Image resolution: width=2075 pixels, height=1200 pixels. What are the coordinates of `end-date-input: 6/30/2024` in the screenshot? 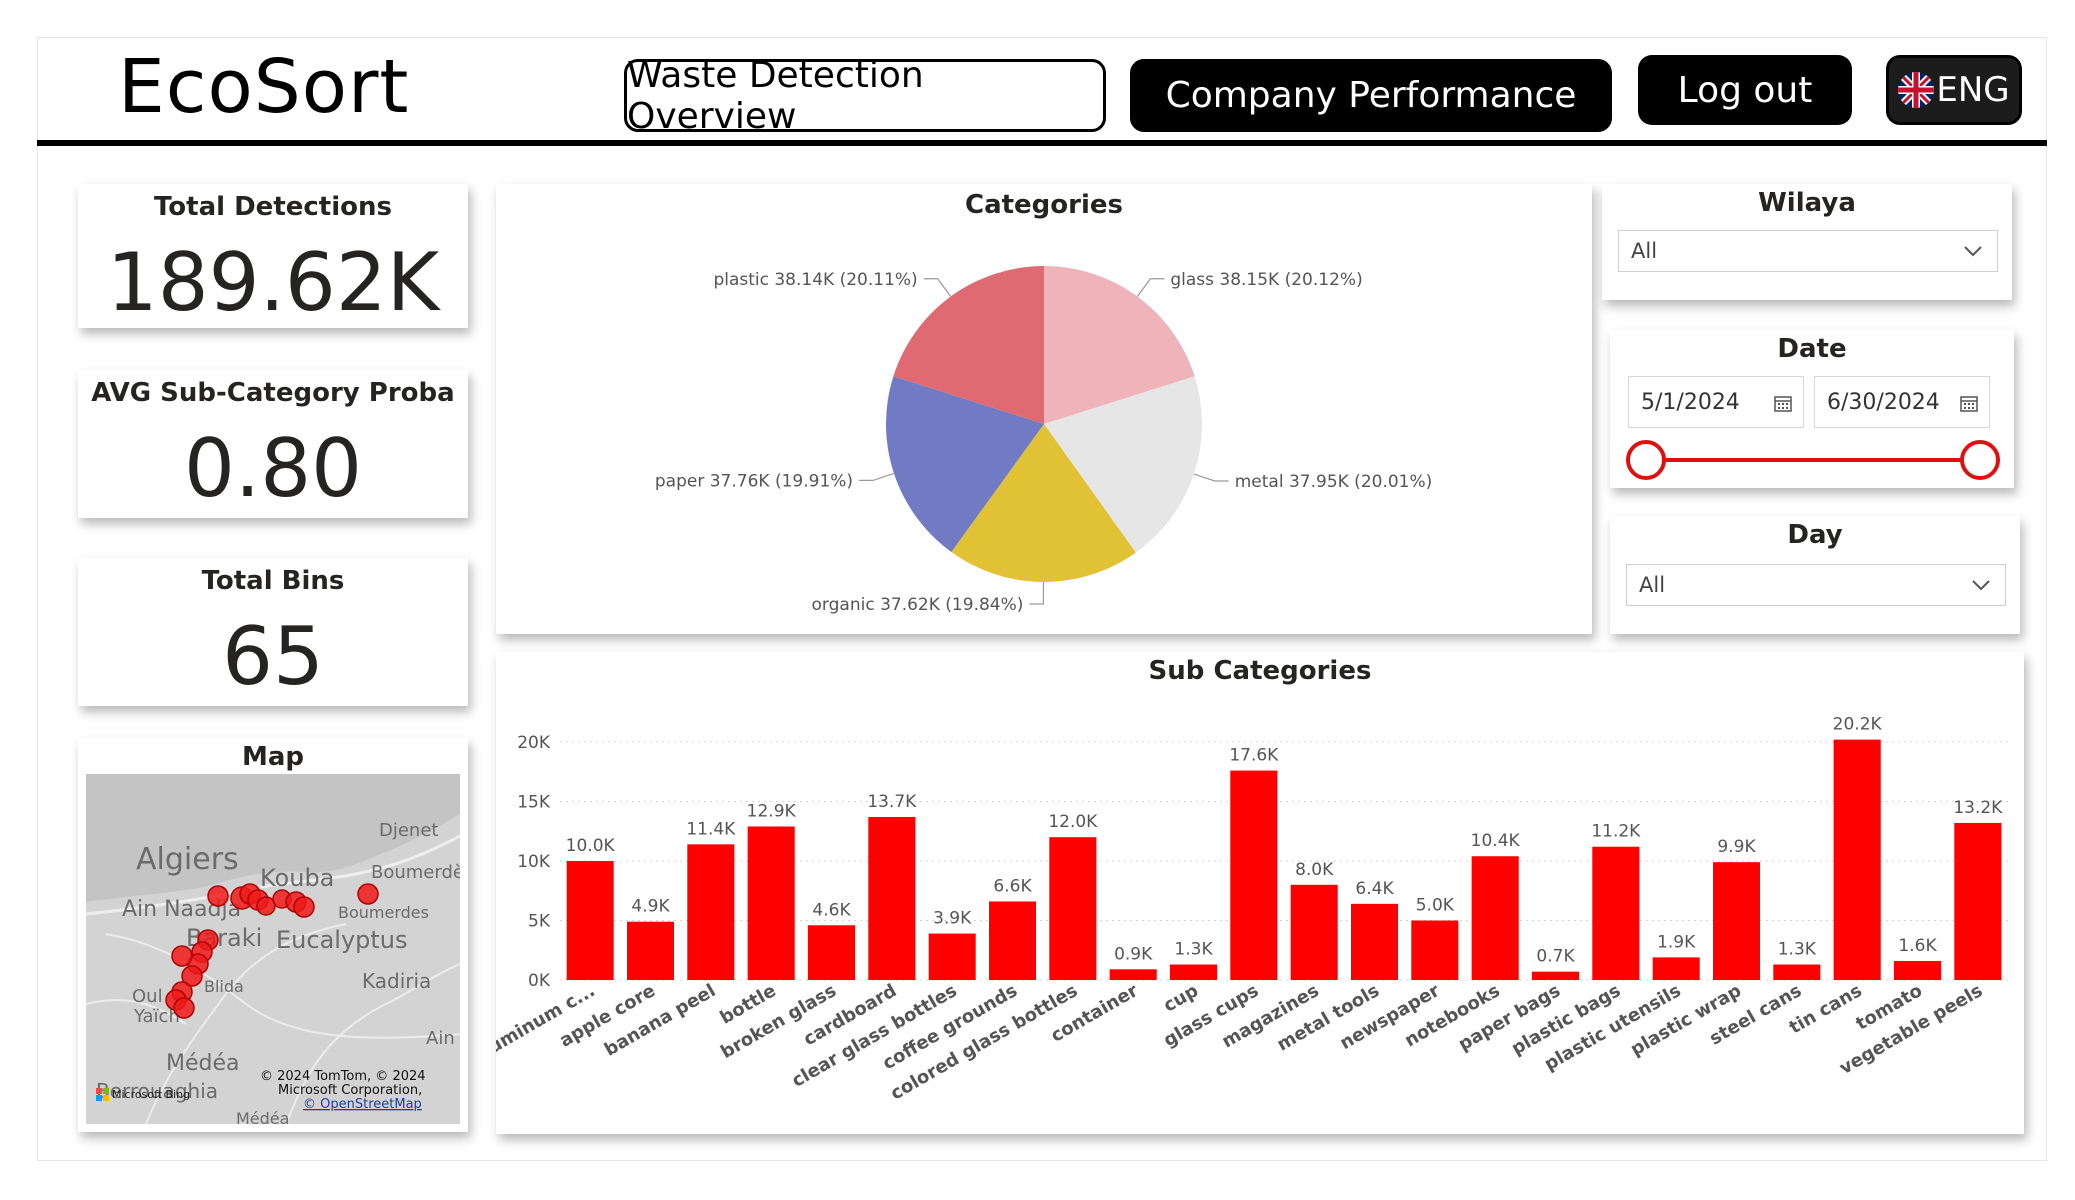 It's located at (1902, 402).